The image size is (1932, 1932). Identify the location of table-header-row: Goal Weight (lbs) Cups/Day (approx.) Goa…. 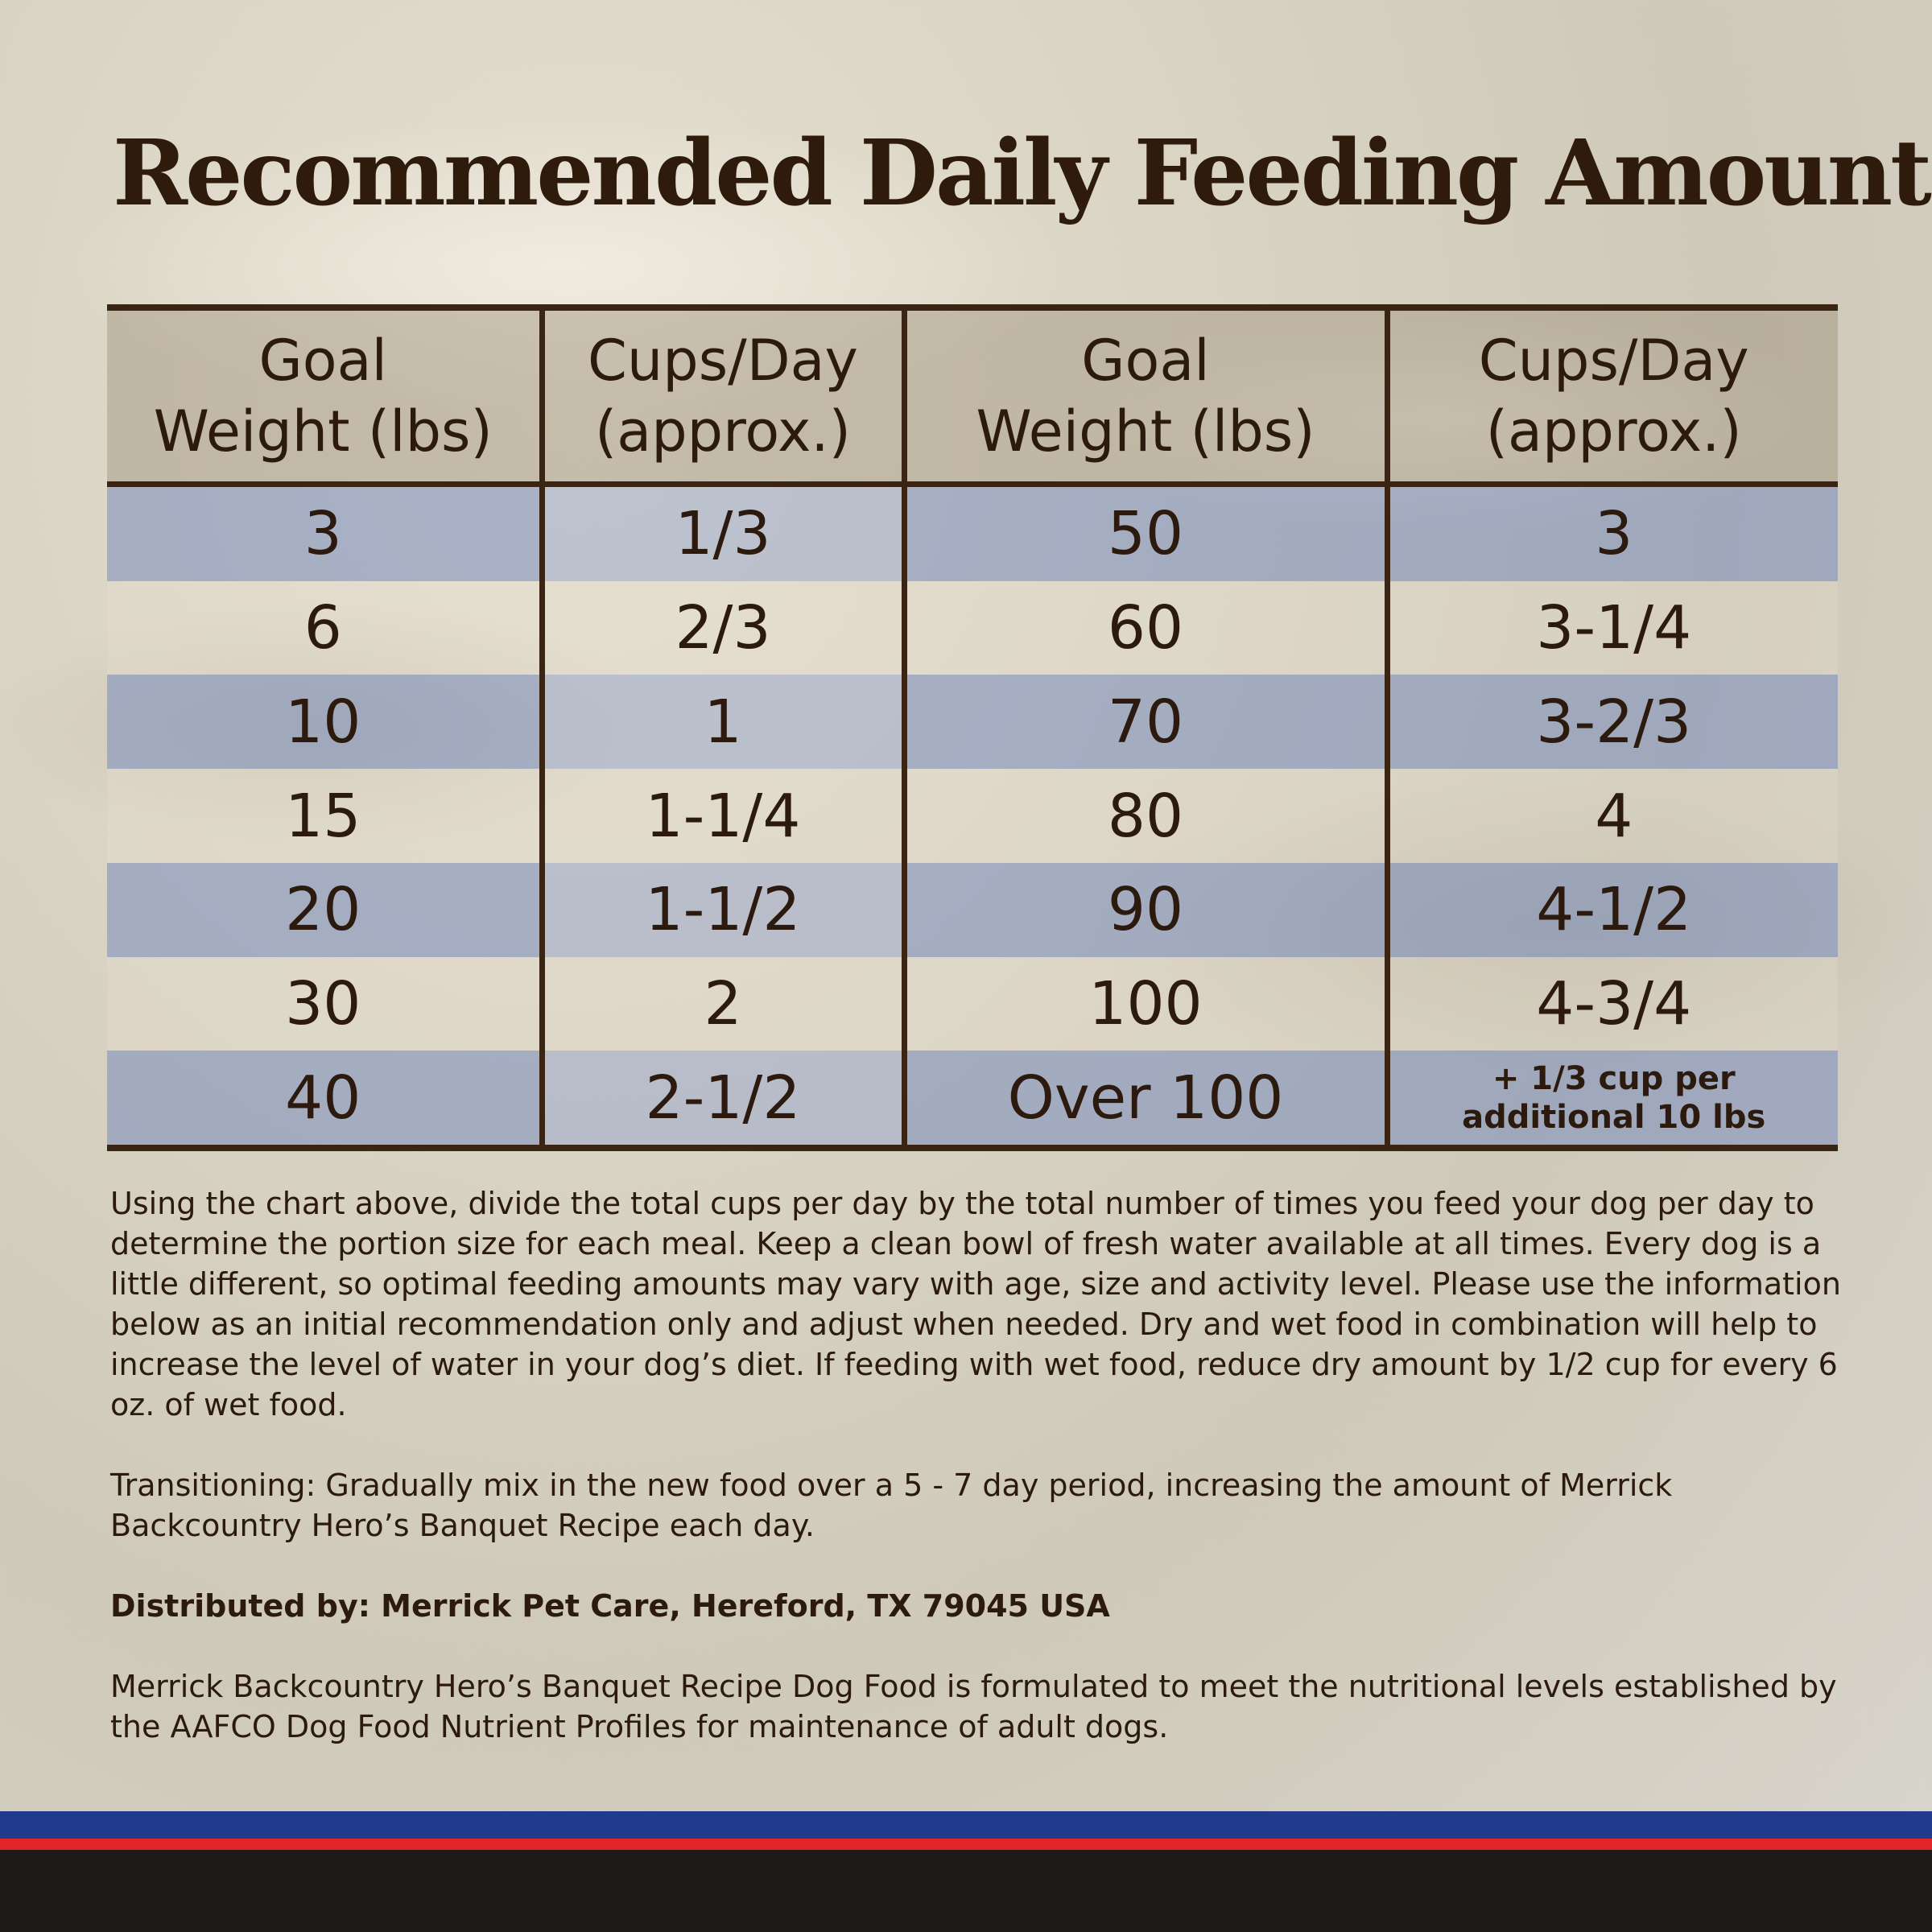
(972, 399).